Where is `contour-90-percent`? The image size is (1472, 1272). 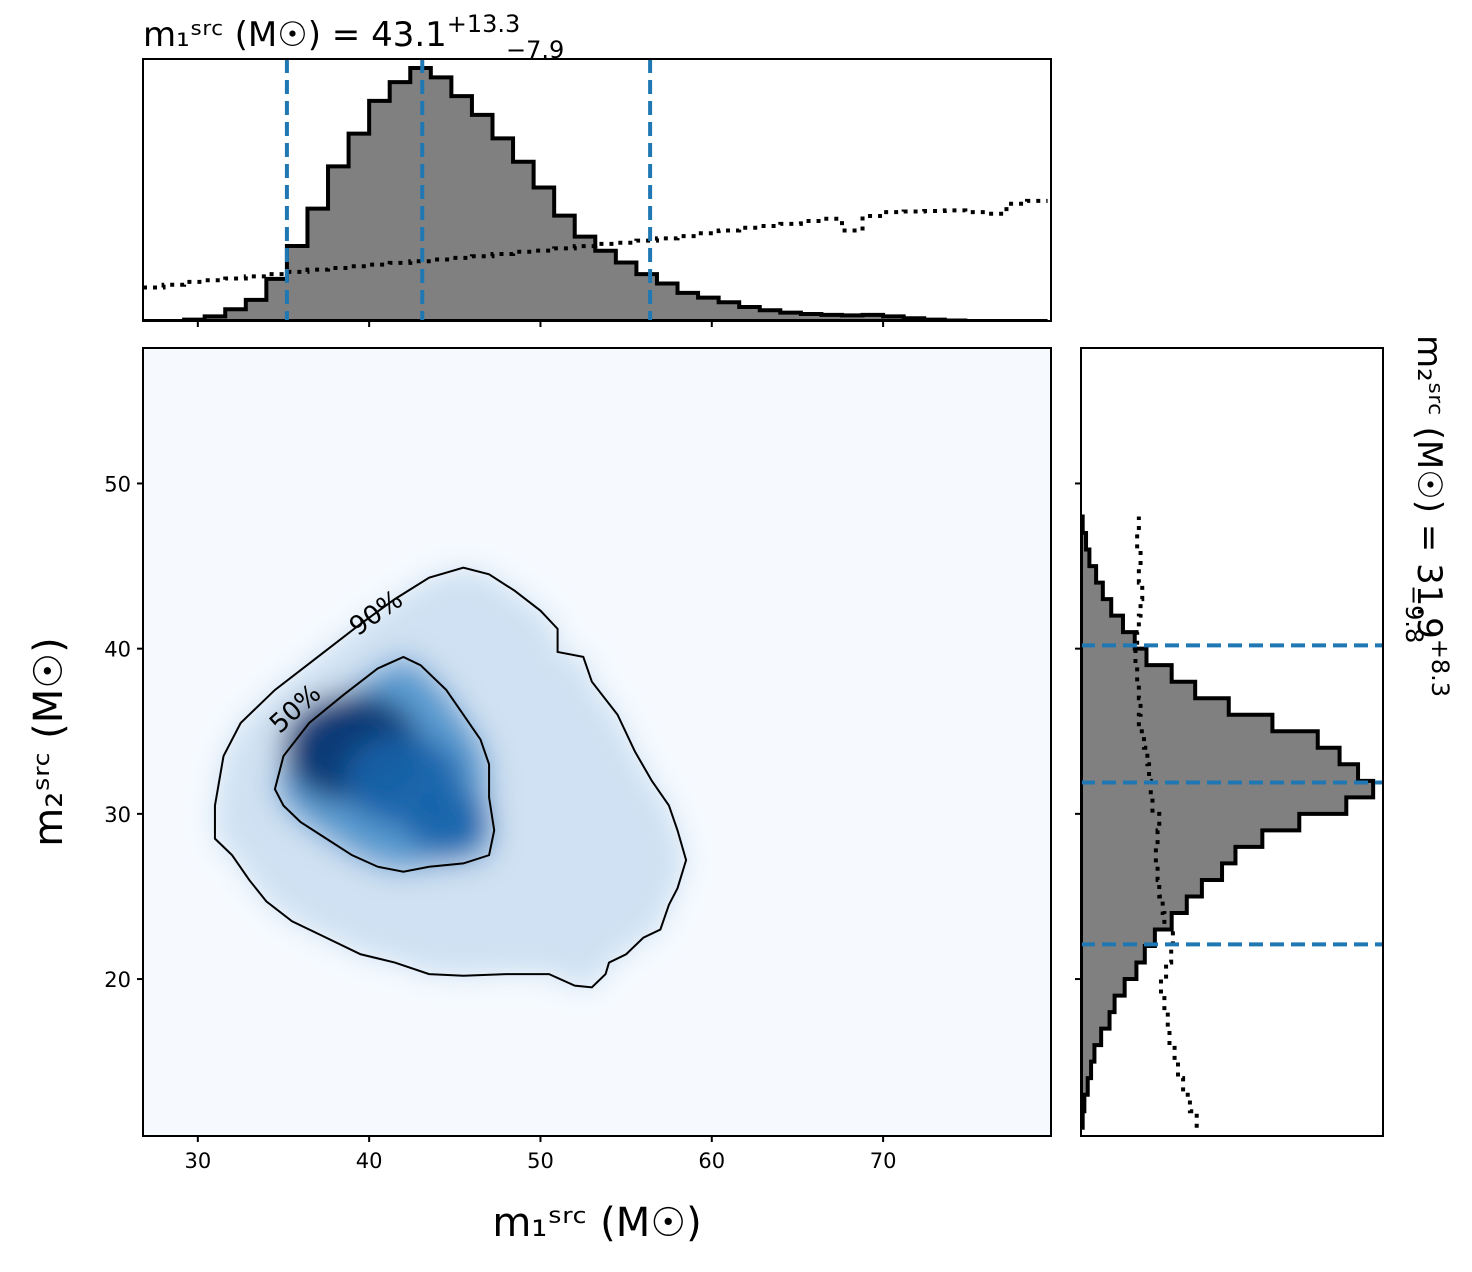
contour-90-percent is located at coordinates (450, 777).